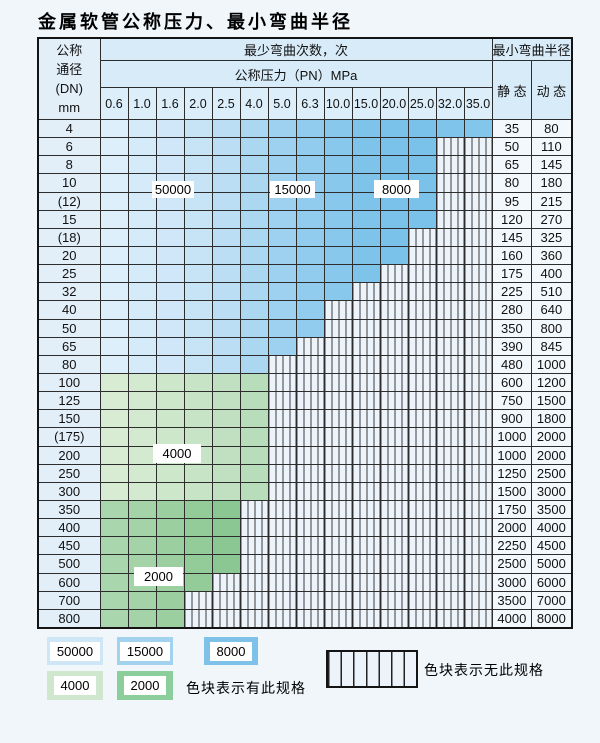 This screenshot has width=600, height=743. I want to click on dn-cell: 600, so click(69, 582).